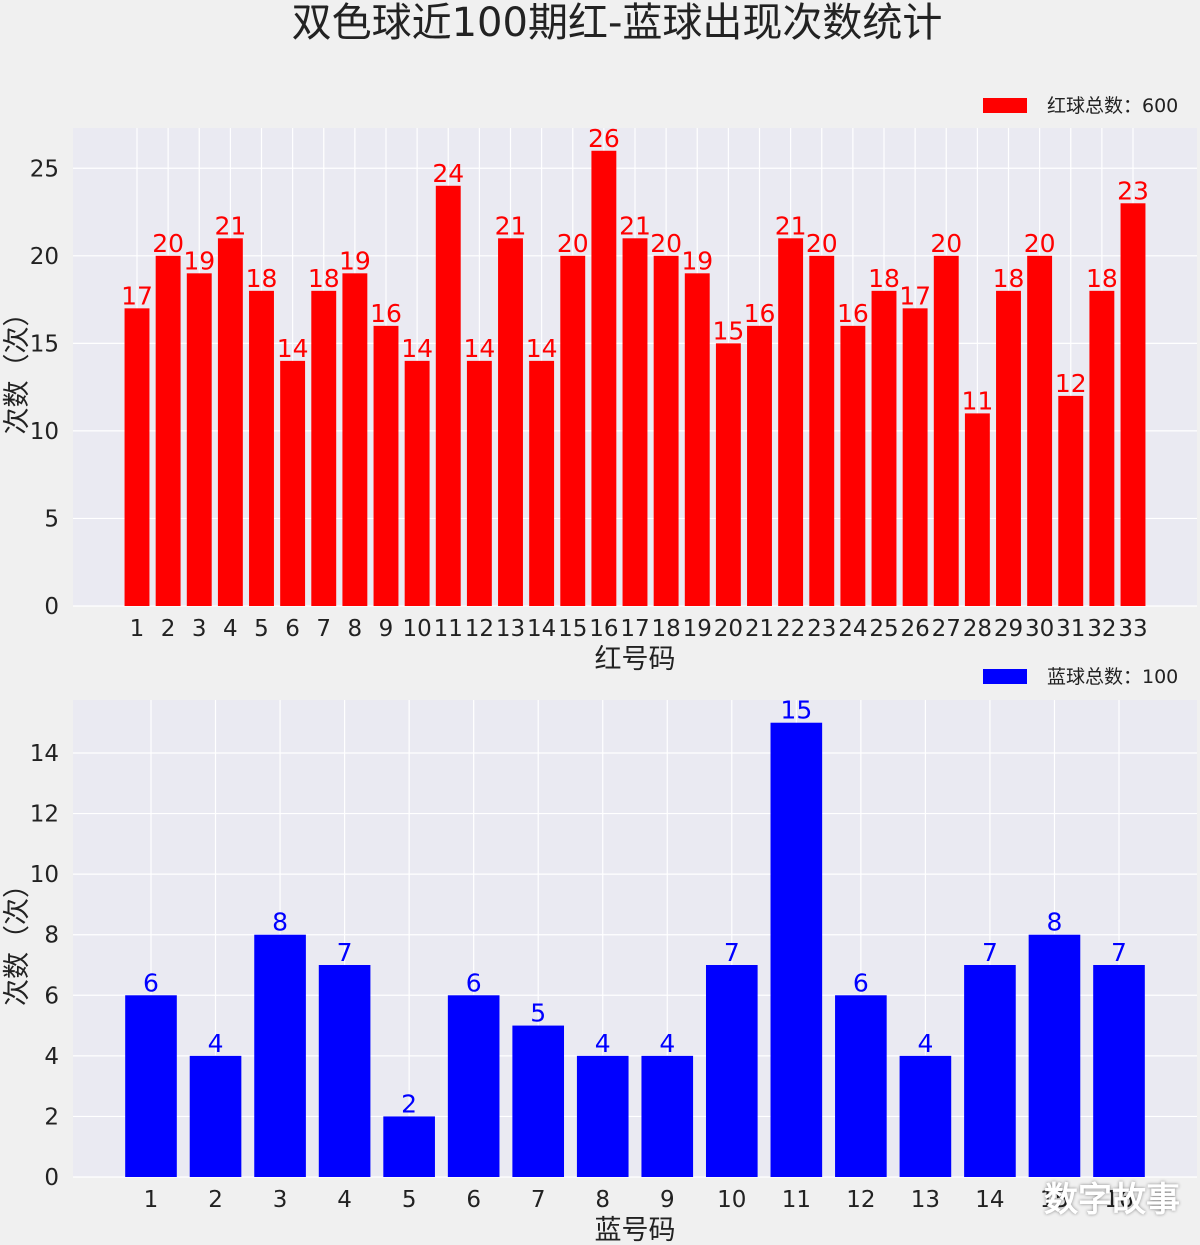 The width and height of the screenshot is (1200, 1245). What do you see at coordinates (17, 367) in the screenshot?
I see `y-axis-label: 次数（次）` at bounding box center [17, 367].